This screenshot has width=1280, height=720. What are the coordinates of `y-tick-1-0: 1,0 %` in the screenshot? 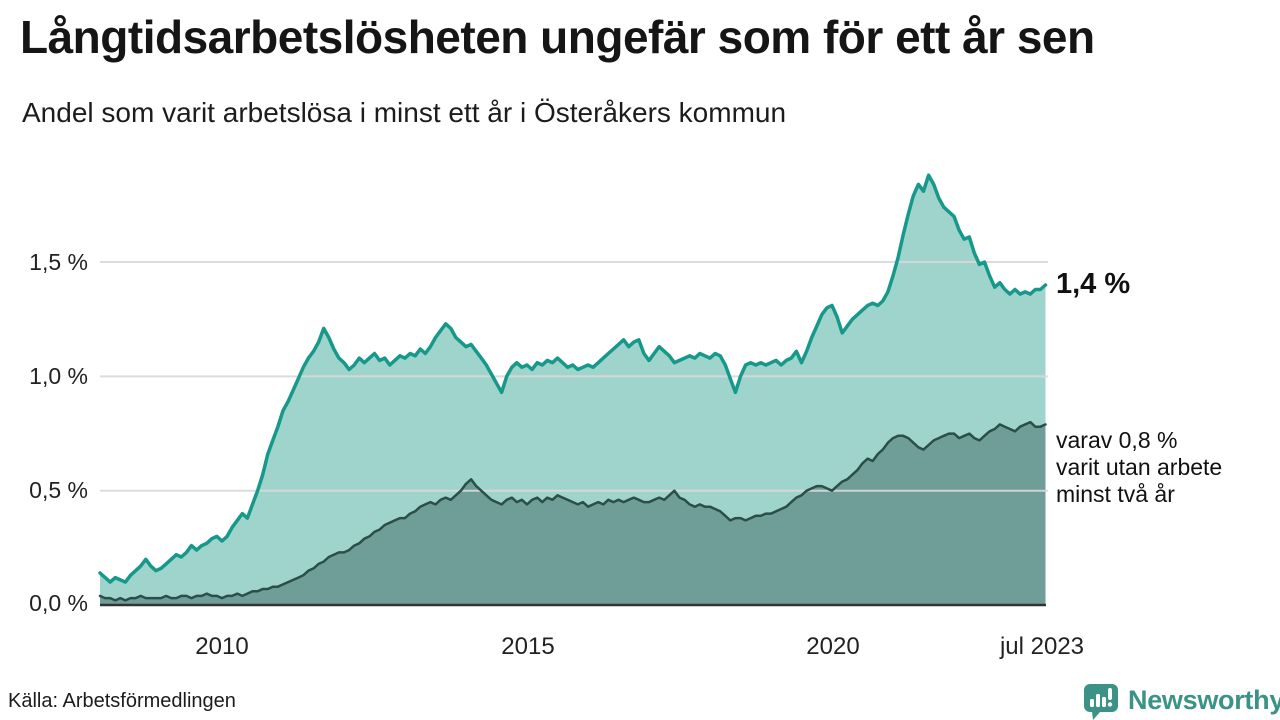 It's located at (58, 376).